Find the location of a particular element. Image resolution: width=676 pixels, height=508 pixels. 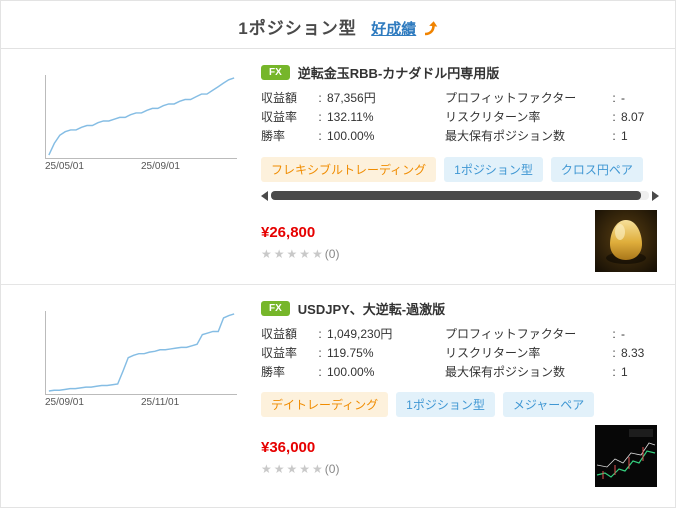

page-title: 1ポジション型 is located at coordinates (297, 28).